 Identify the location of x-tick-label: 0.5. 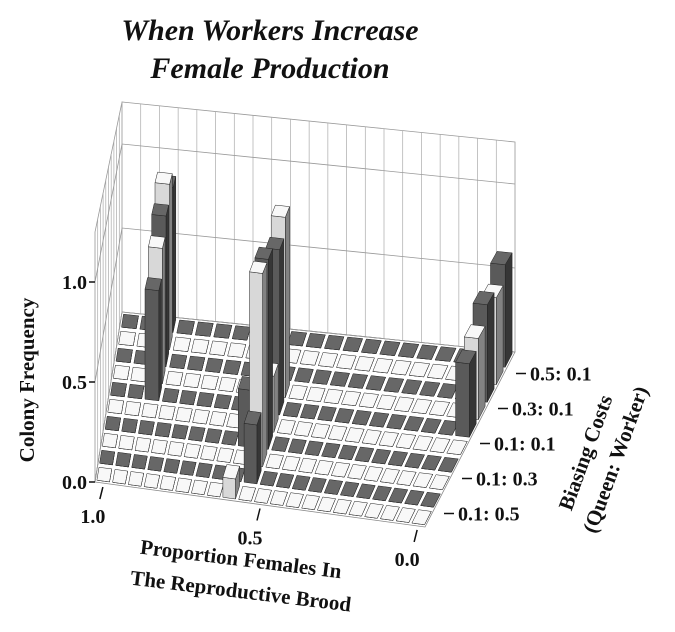
(250, 539).